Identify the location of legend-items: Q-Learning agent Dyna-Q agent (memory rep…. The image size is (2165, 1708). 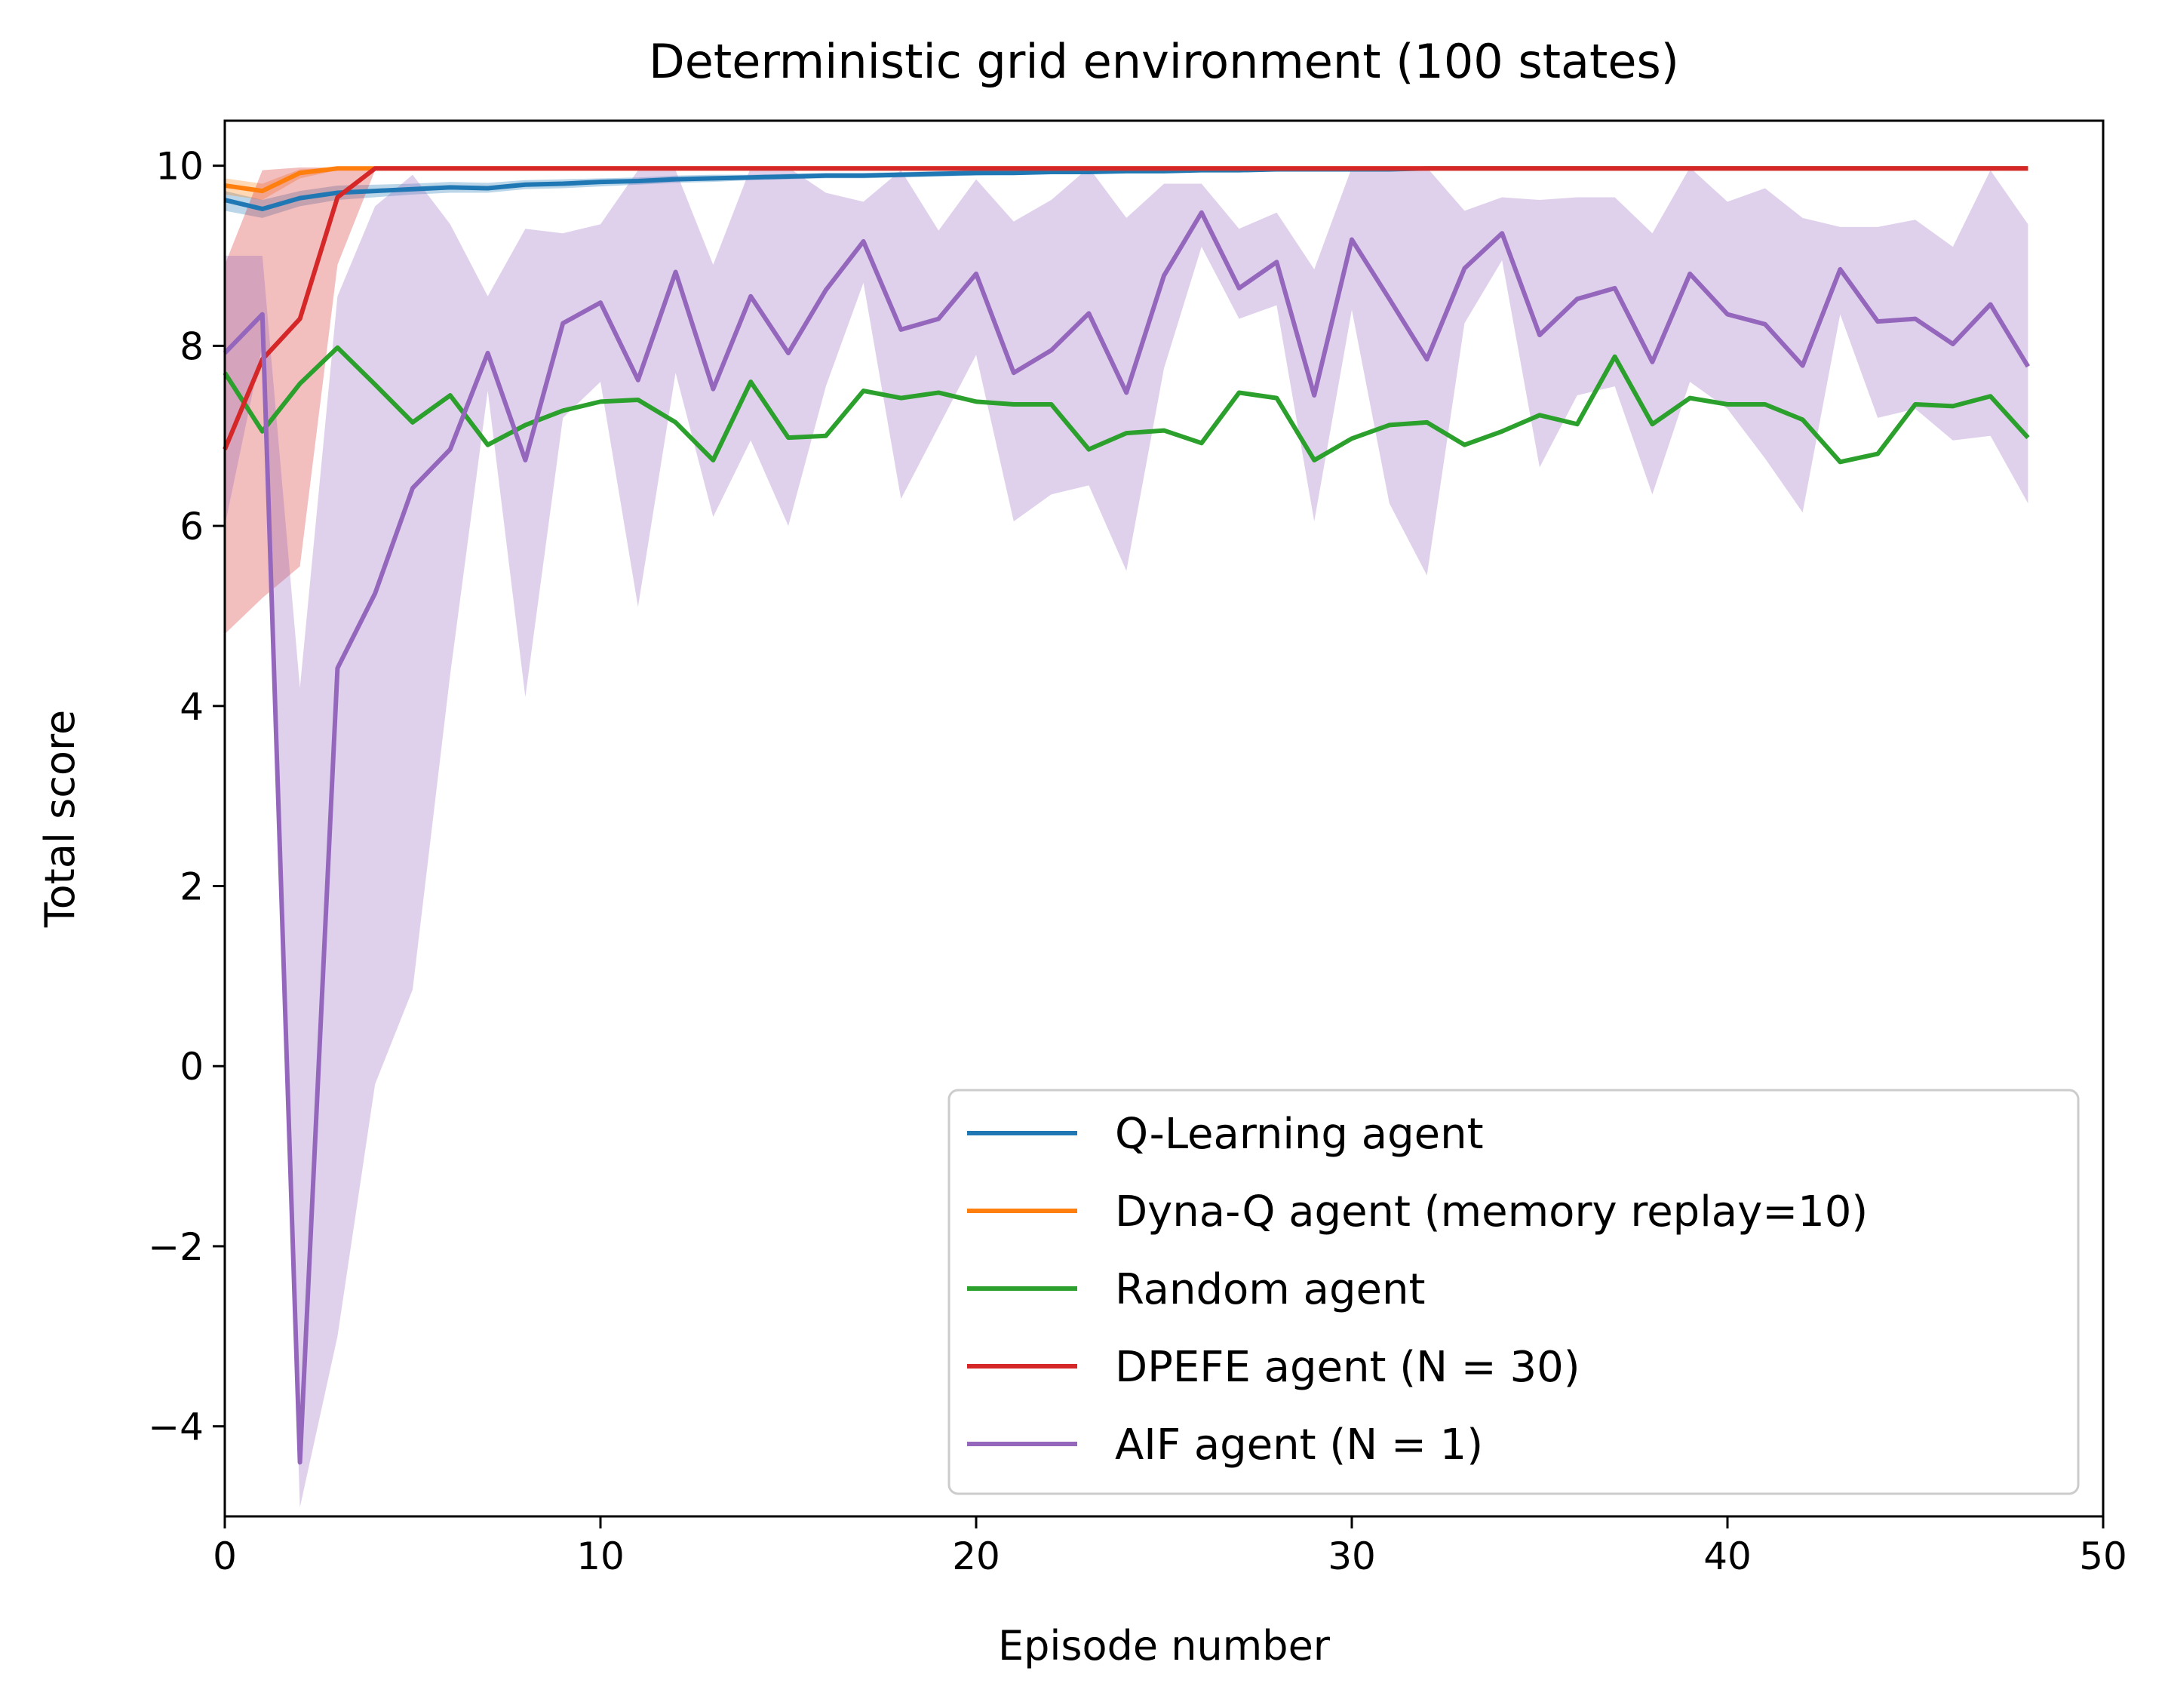
(1417, 1290).